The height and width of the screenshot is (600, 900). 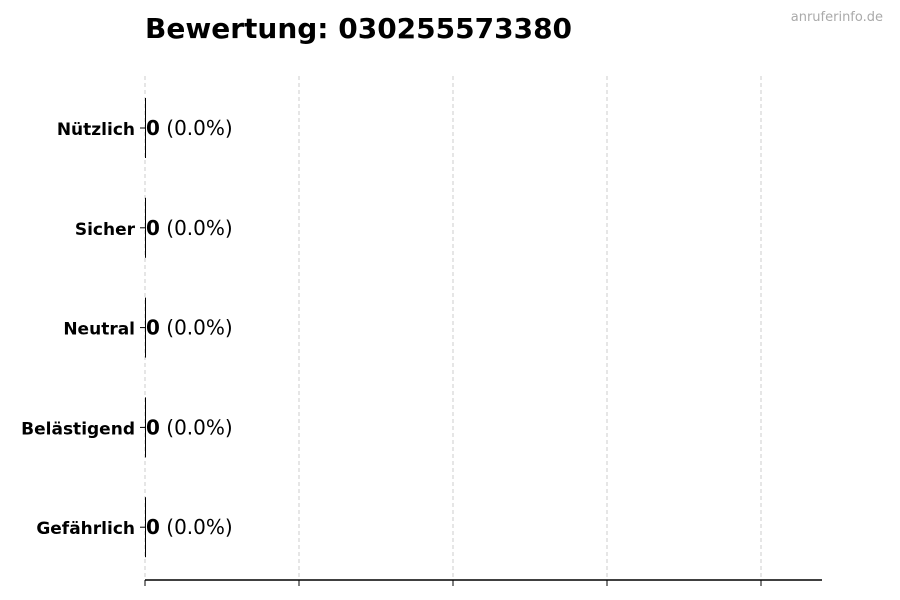 I want to click on category-label: Nützlich, so click(x=96, y=130).